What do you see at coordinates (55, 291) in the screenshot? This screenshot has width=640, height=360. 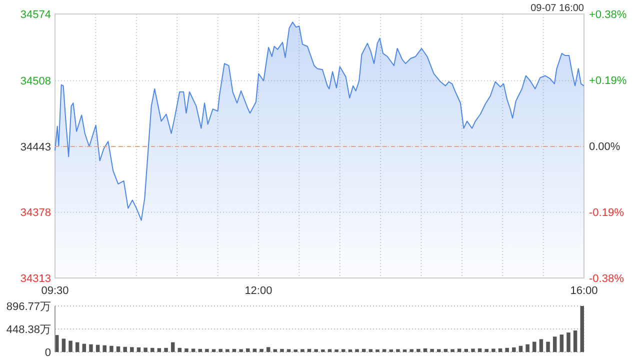 I see `x-tick-label: 09:30` at bounding box center [55, 291].